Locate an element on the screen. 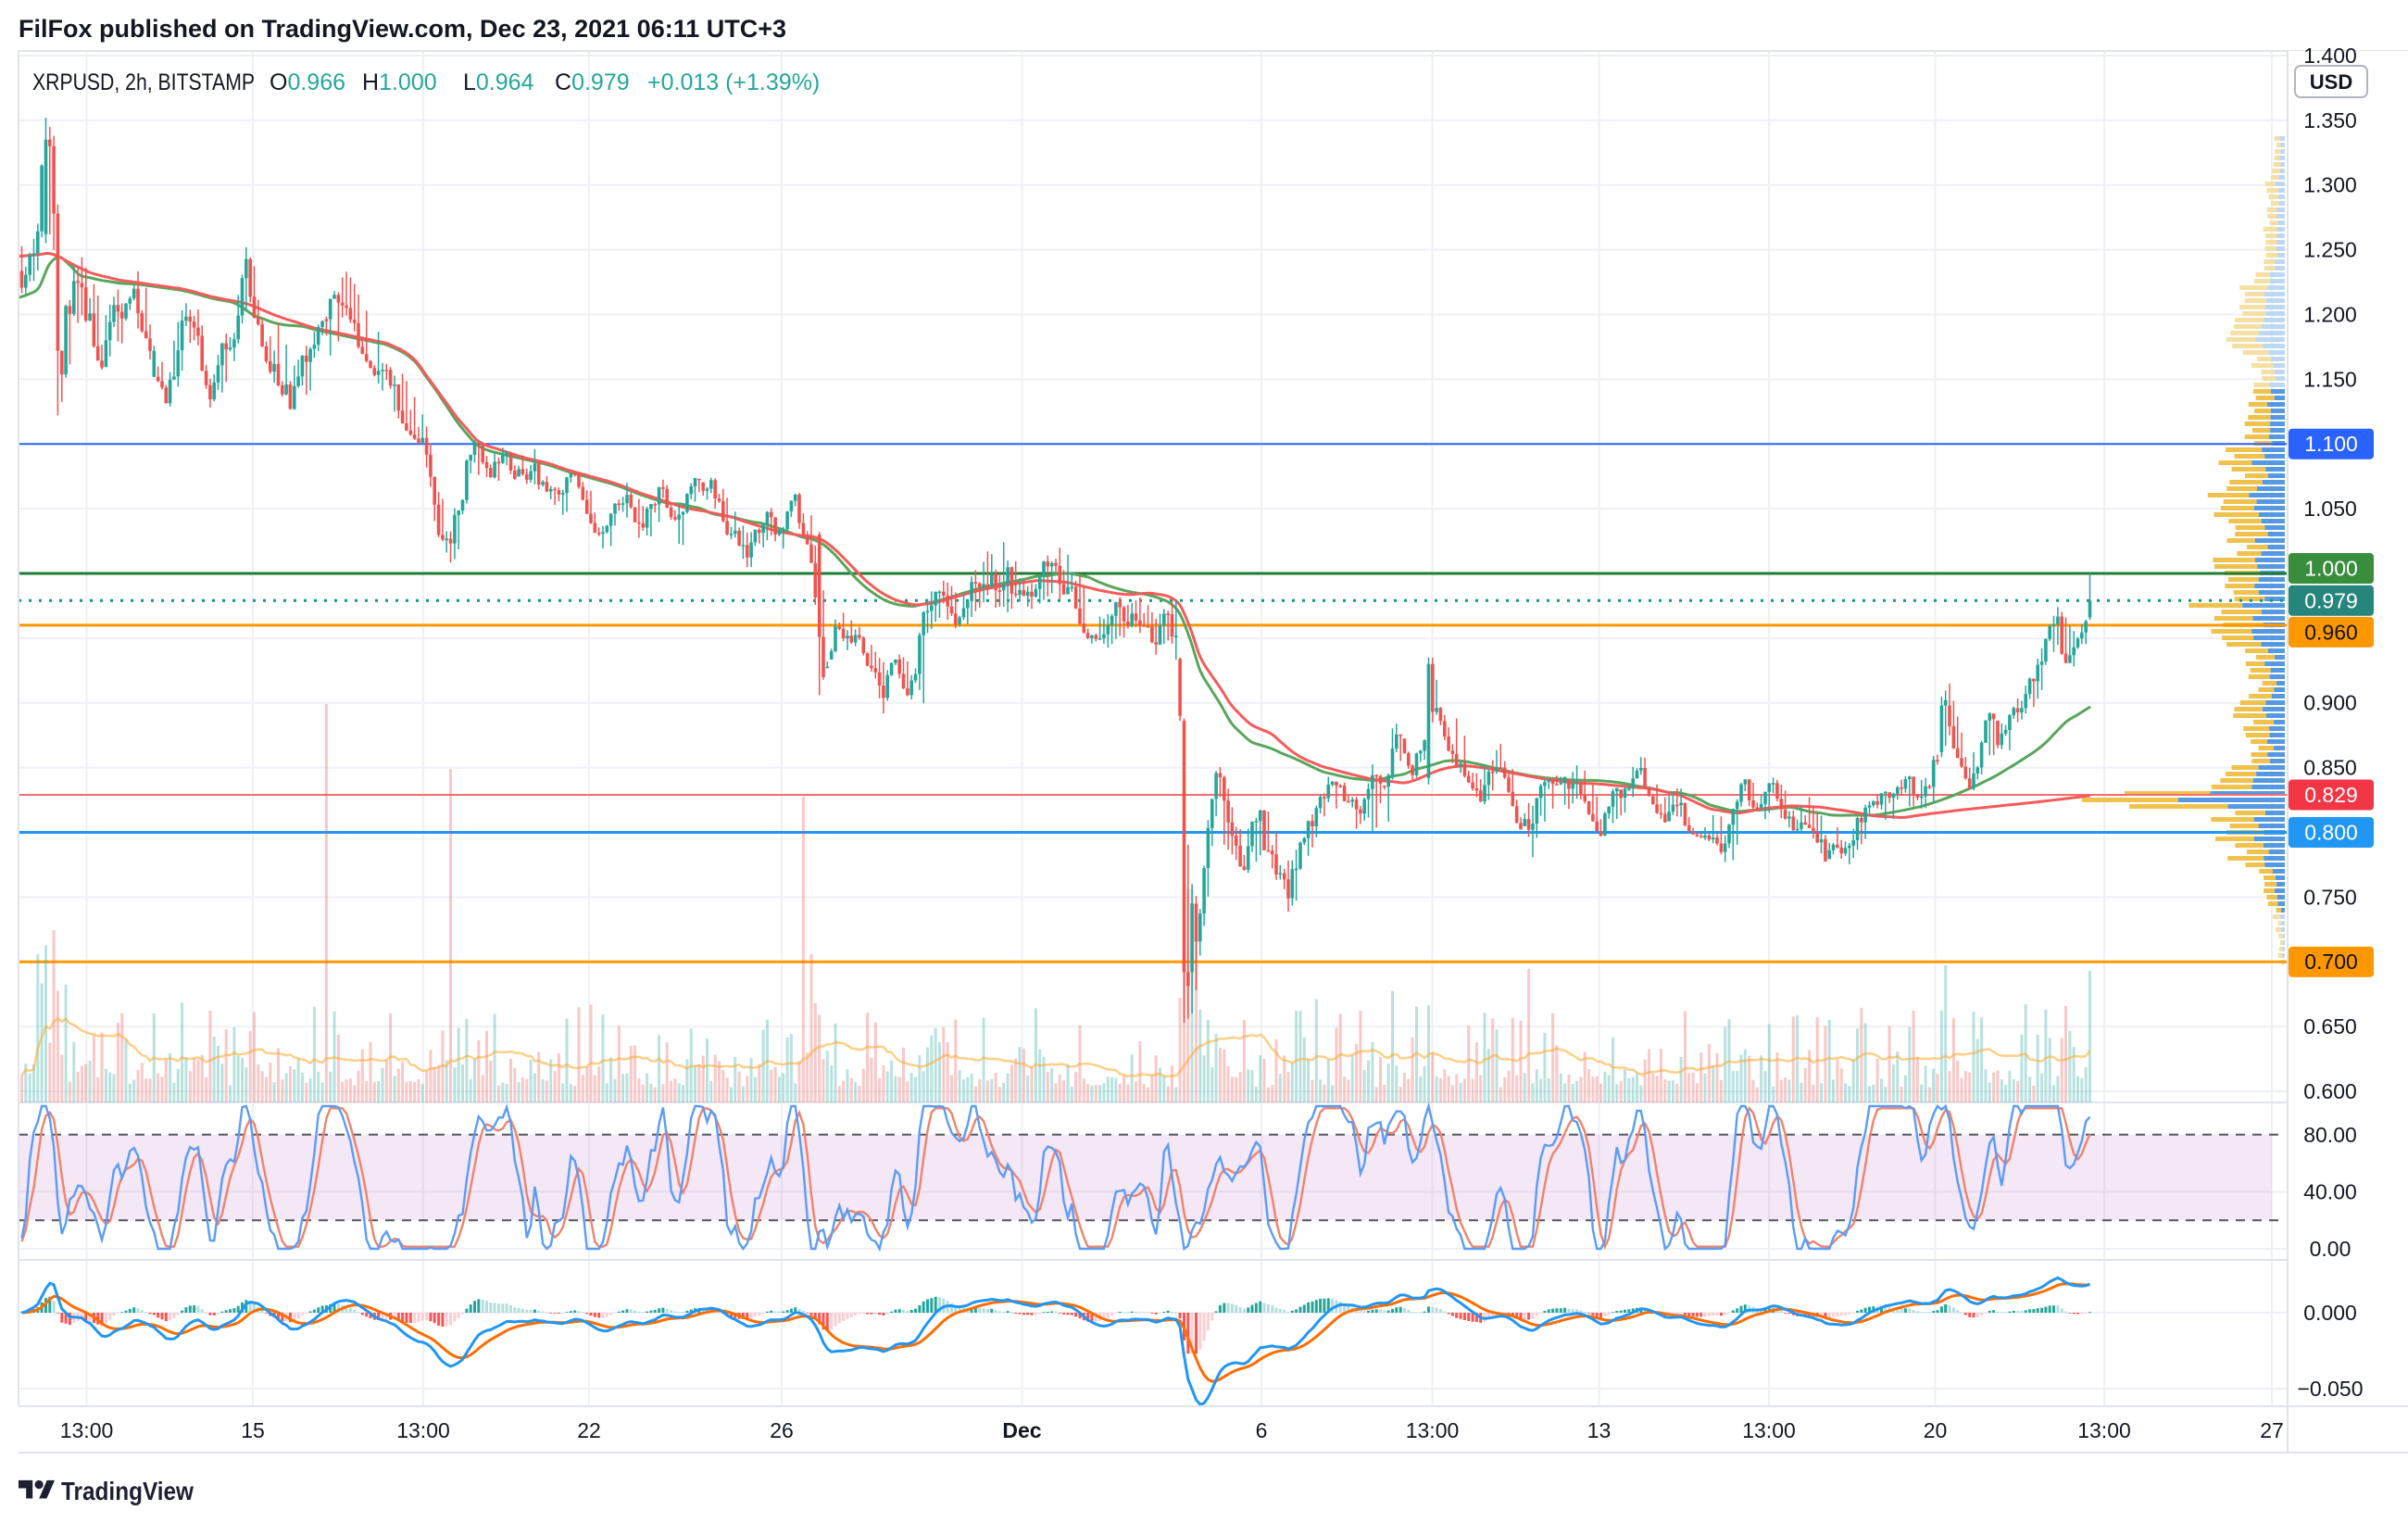 The image size is (2408, 1523). svg-text: 0.960 is located at coordinates (2331, 632).